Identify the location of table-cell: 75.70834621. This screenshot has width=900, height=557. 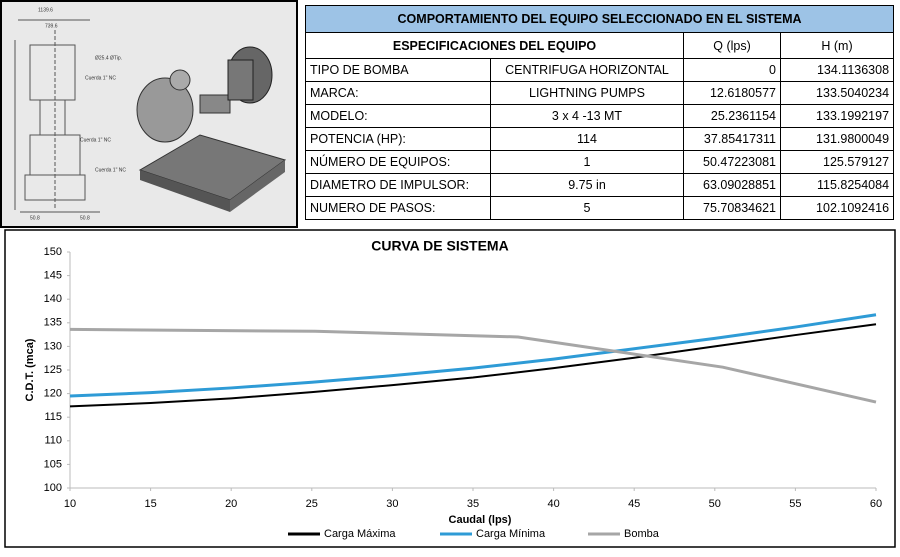
(732, 208).